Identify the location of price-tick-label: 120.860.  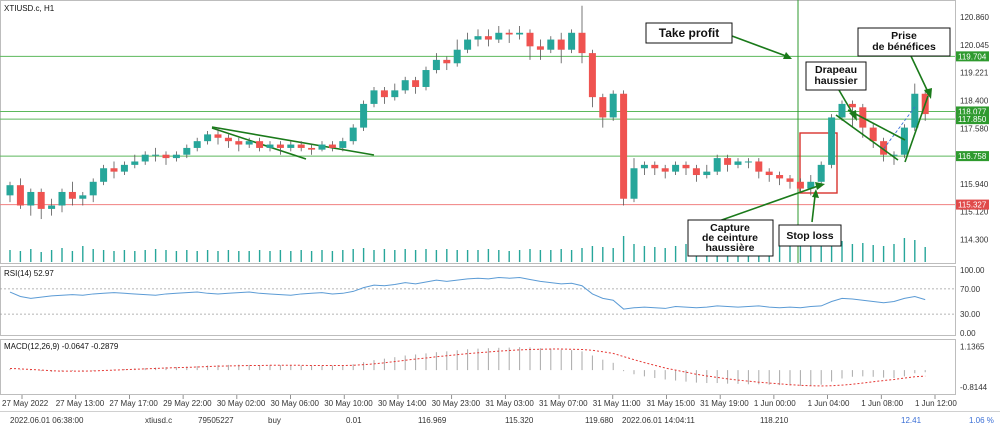
(974, 17).